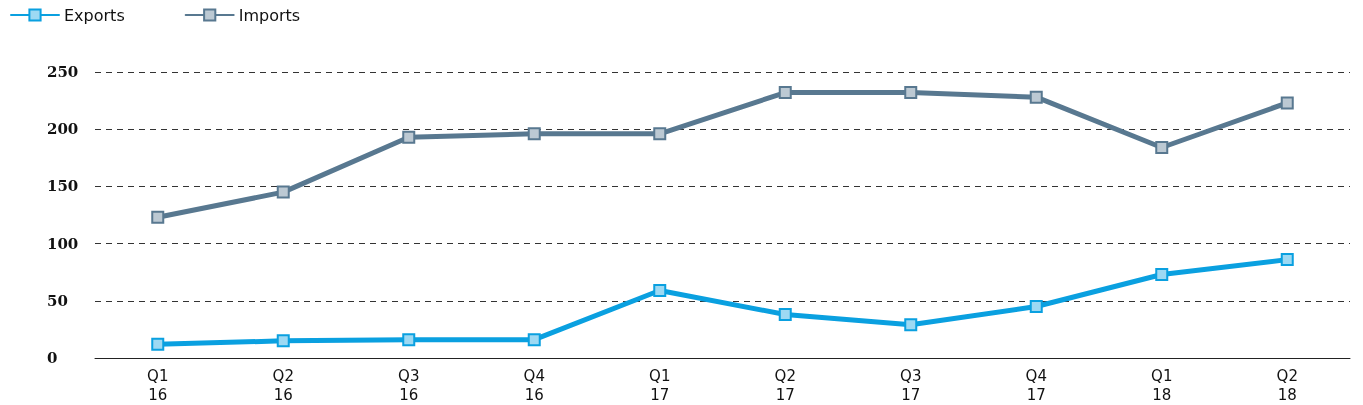  What do you see at coordinates (660, 385) in the screenshot?
I see `x-tick-label: Q1 17` at bounding box center [660, 385].